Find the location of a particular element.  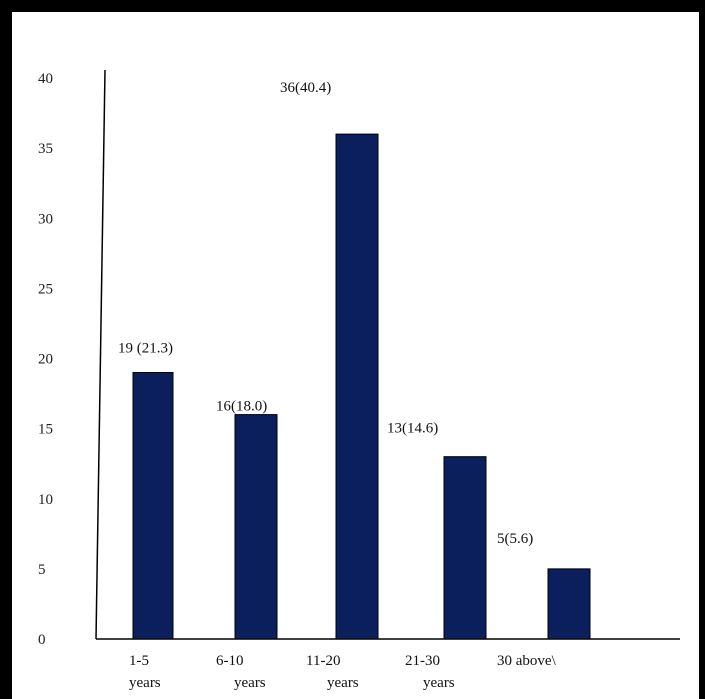

data-label: 5(5.6) is located at coordinates (515, 539).